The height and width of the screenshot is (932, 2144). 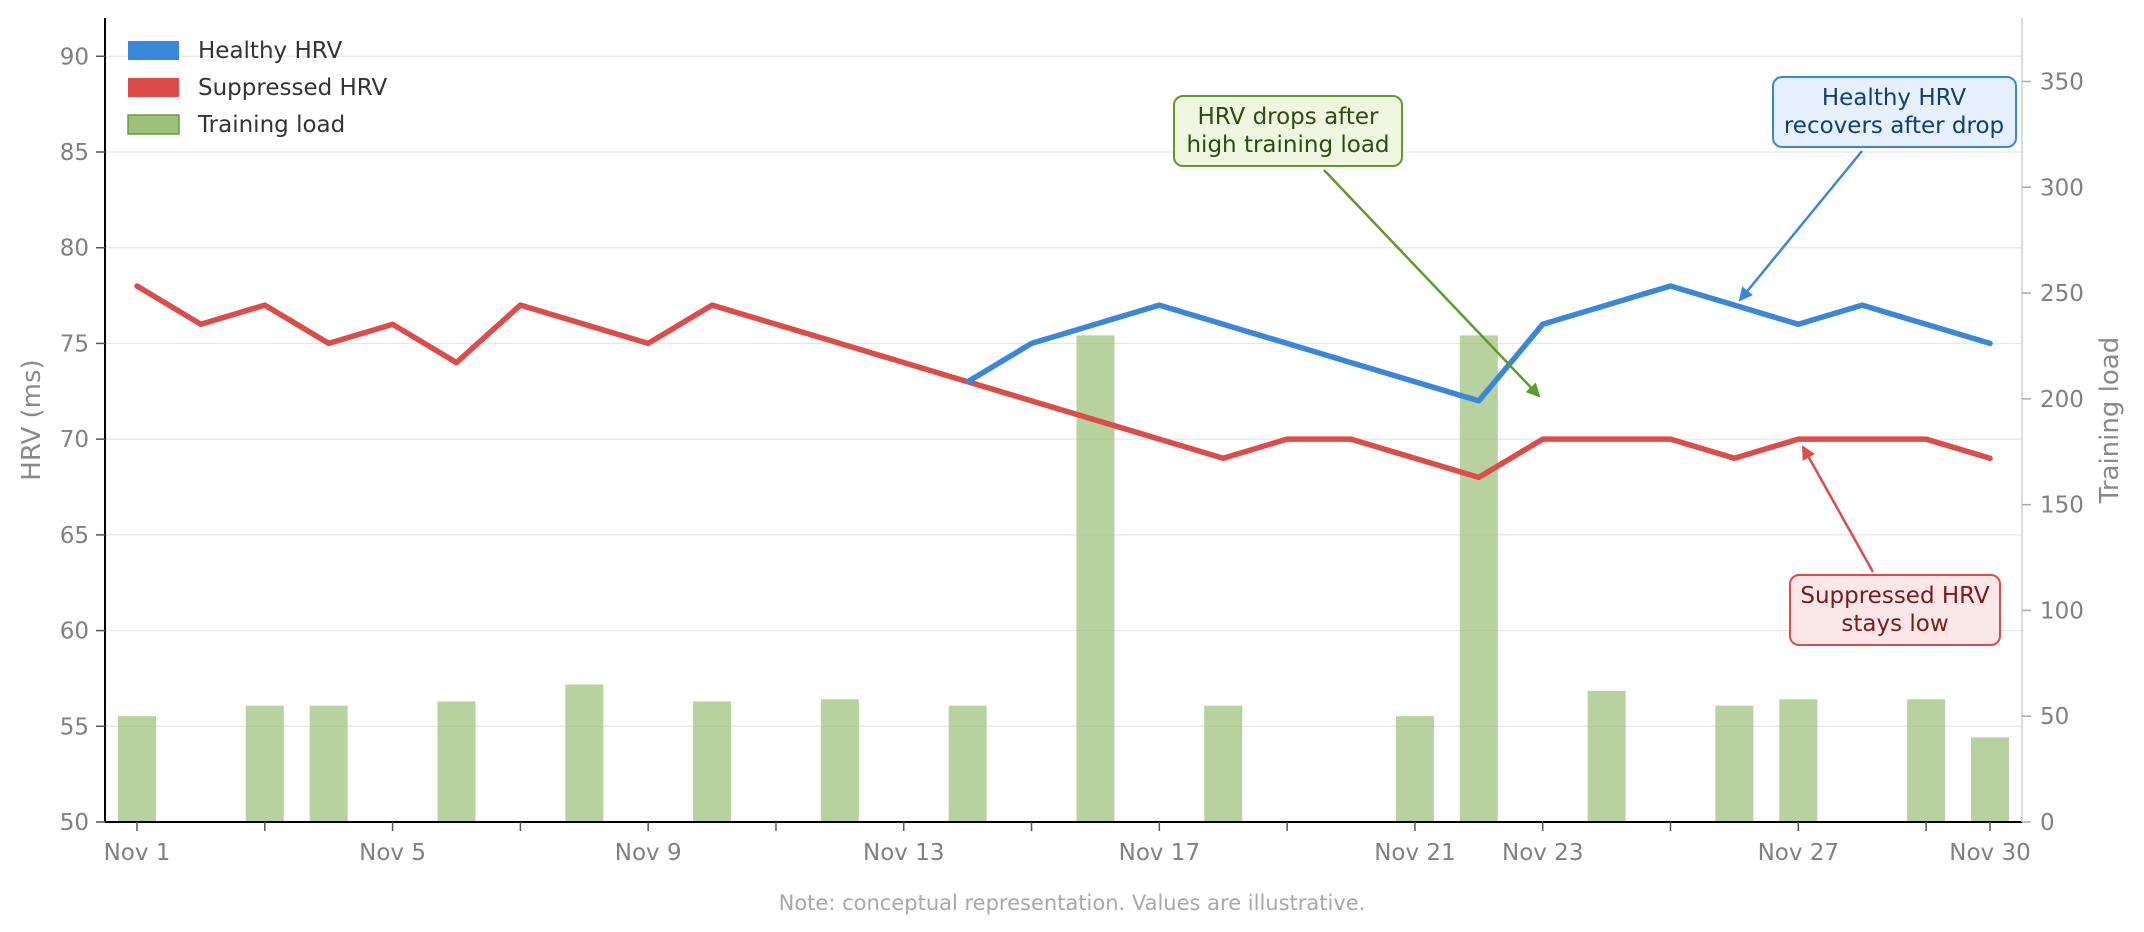 What do you see at coordinates (1894, 98) in the screenshot?
I see `annotation-text-healthy-recovers-line1: Healthy HRV` at bounding box center [1894, 98].